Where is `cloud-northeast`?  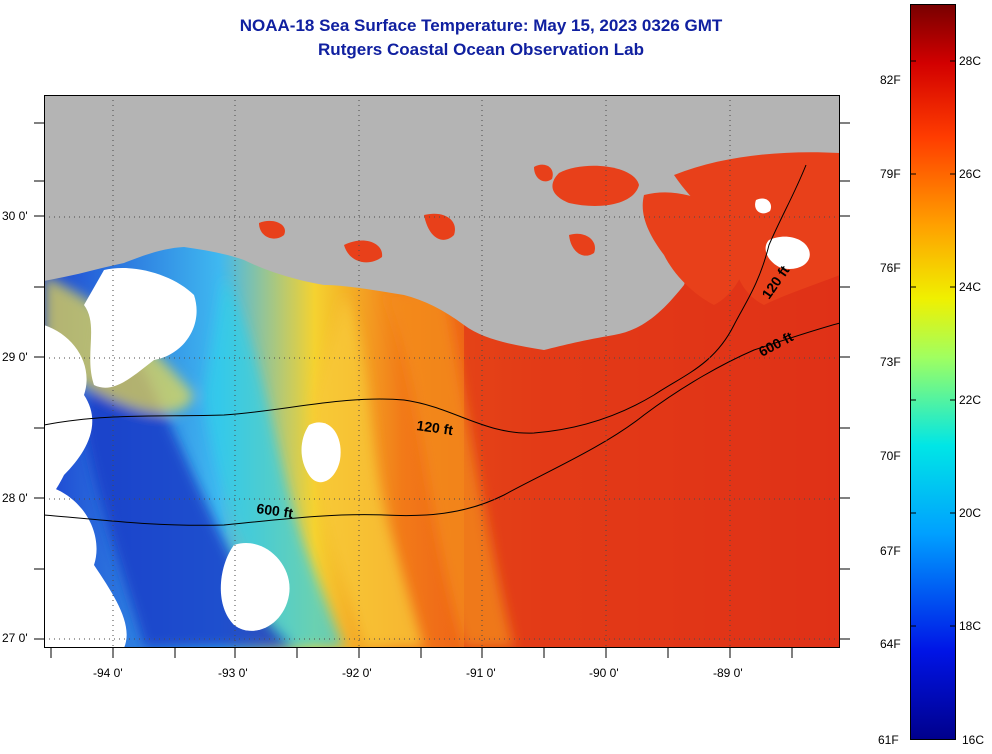
cloud-northeast is located at coordinates (763, 206).